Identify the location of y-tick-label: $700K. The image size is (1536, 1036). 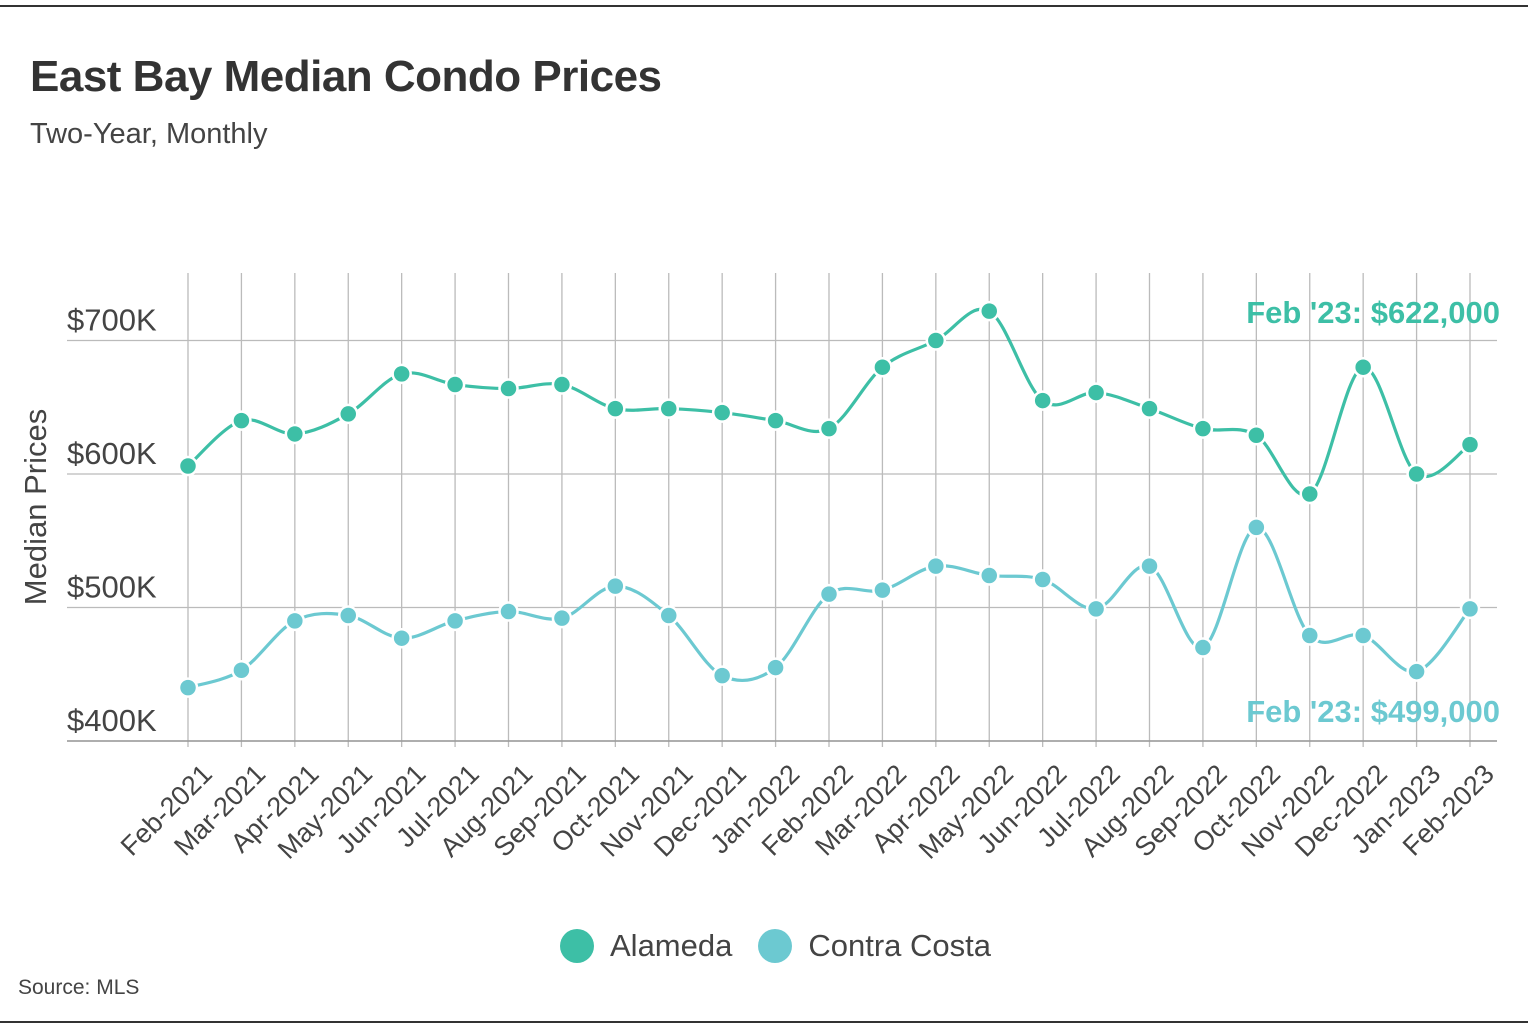
(112, 320).